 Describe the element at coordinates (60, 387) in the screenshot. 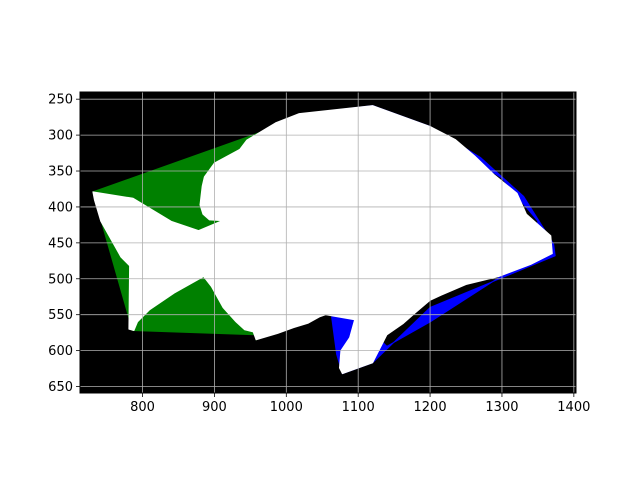

I see `y-tick-label: 650` at that location.